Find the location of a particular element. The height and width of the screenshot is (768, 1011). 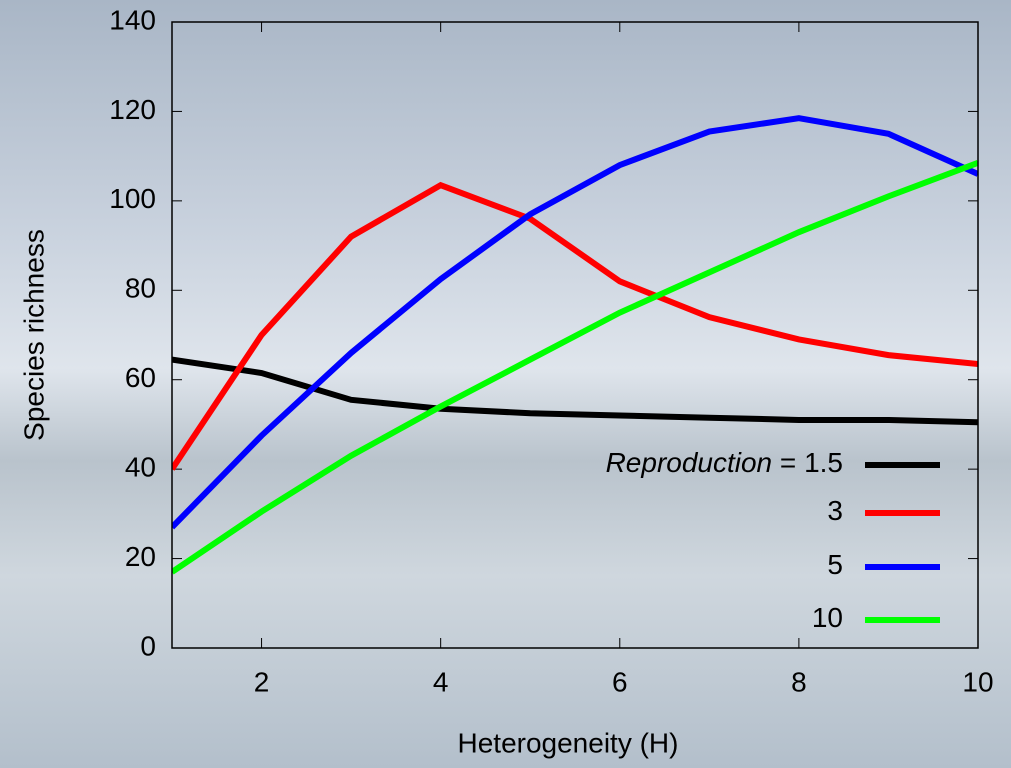

legend-name: 3 is located at coordinates (835, 510).